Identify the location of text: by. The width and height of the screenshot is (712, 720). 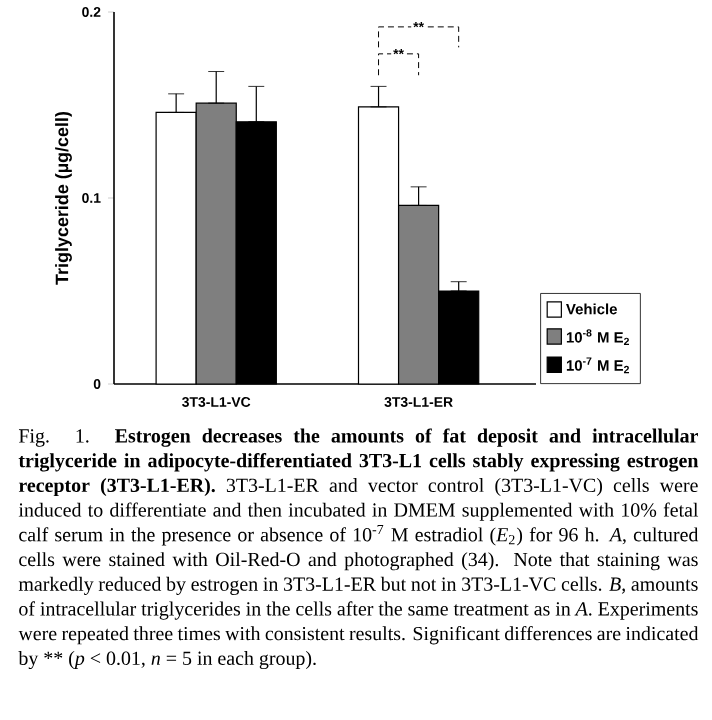
(28, 660).